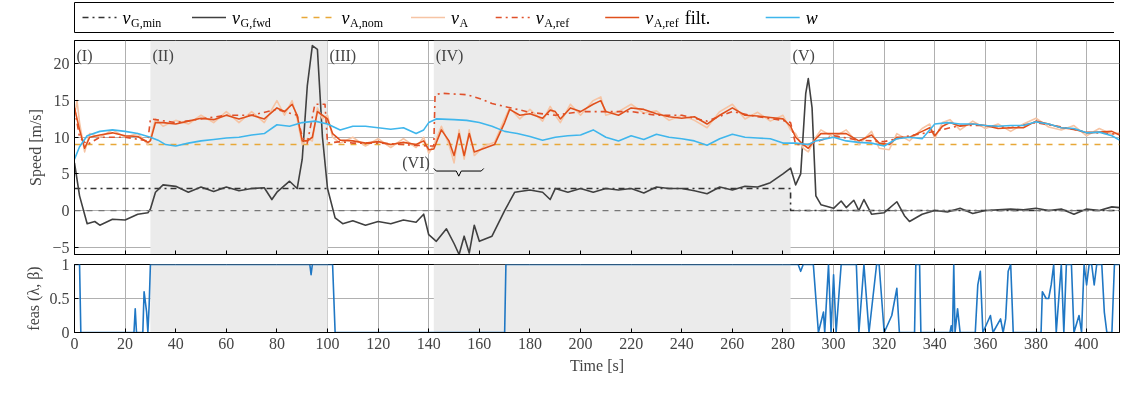  What do you see at coordinates (597, 119) in the screenshot?
I see `line-series` at bounding box center [597, 119].